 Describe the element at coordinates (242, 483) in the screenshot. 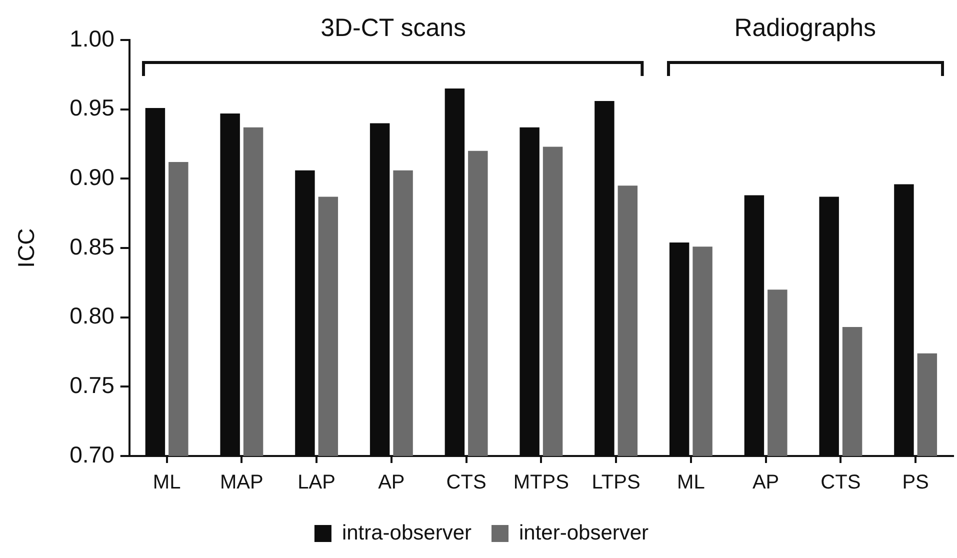

I see `x-tick-label: MAP` at that location.